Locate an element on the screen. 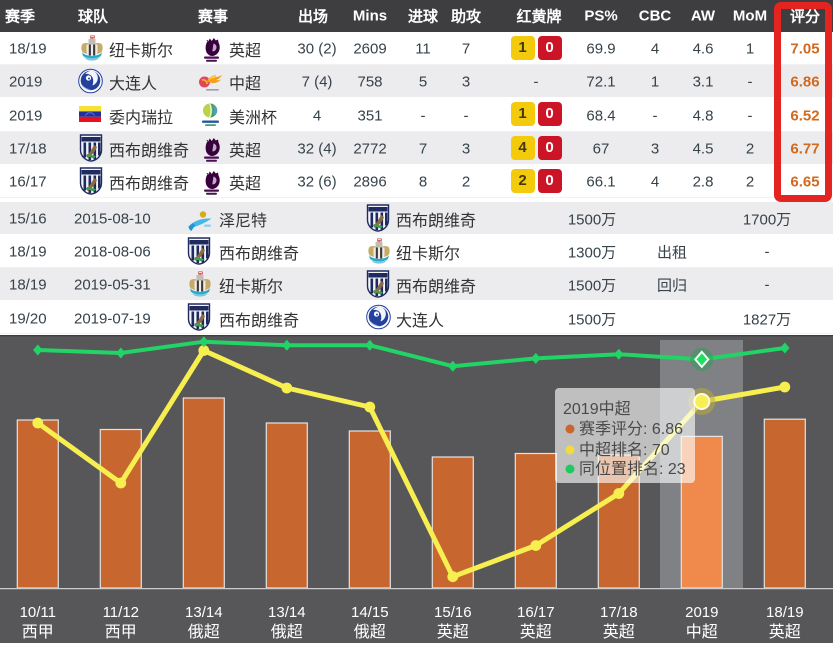 This screenshot has height=646, width=833. svg-text: 17/18 is located at coordinates (619, 612).